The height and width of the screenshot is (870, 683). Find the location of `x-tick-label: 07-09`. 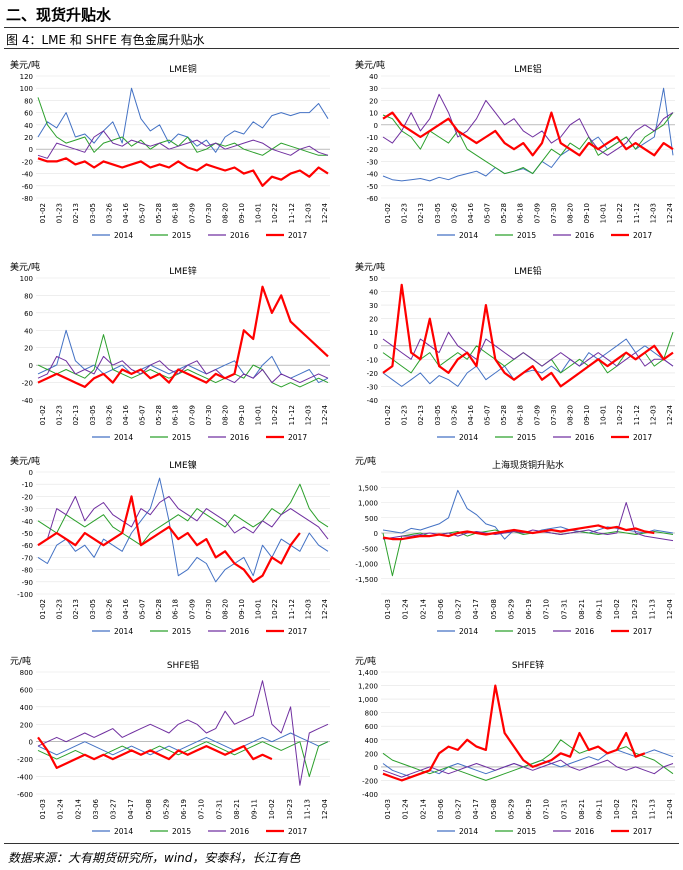

x-tick-label: 07-09 is located at coordinates (537, 415).